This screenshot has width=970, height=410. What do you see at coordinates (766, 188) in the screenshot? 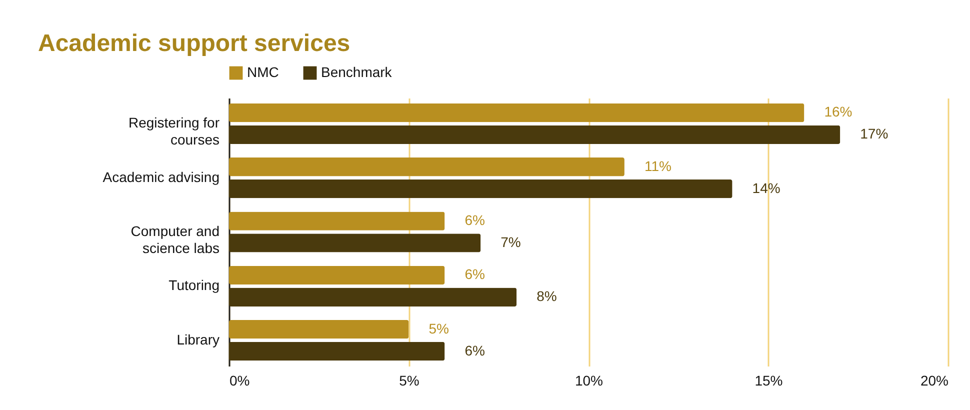
I see `data-label: 14%` at bounding box center [766, 188].